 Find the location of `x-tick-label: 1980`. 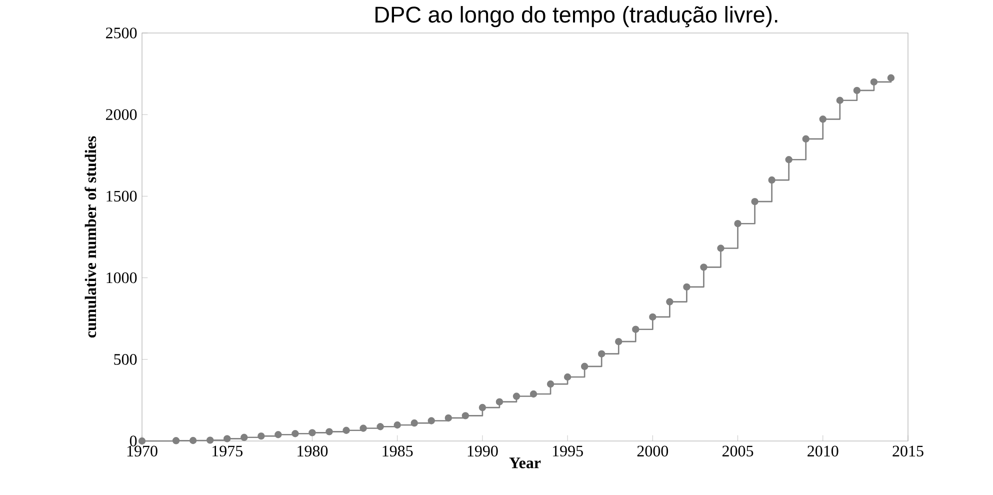

x-tick-label: 1980 is located at coordinates (313, 451).